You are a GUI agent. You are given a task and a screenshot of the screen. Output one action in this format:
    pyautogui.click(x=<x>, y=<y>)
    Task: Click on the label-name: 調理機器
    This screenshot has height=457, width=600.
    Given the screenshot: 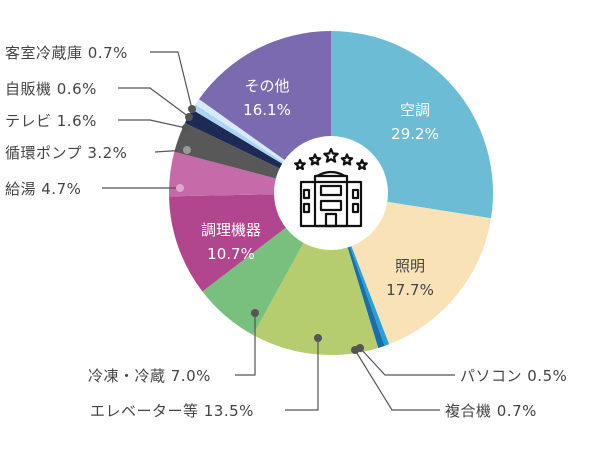 What is the action you would take?
    pyautogui.click(x=231, y=230)
    